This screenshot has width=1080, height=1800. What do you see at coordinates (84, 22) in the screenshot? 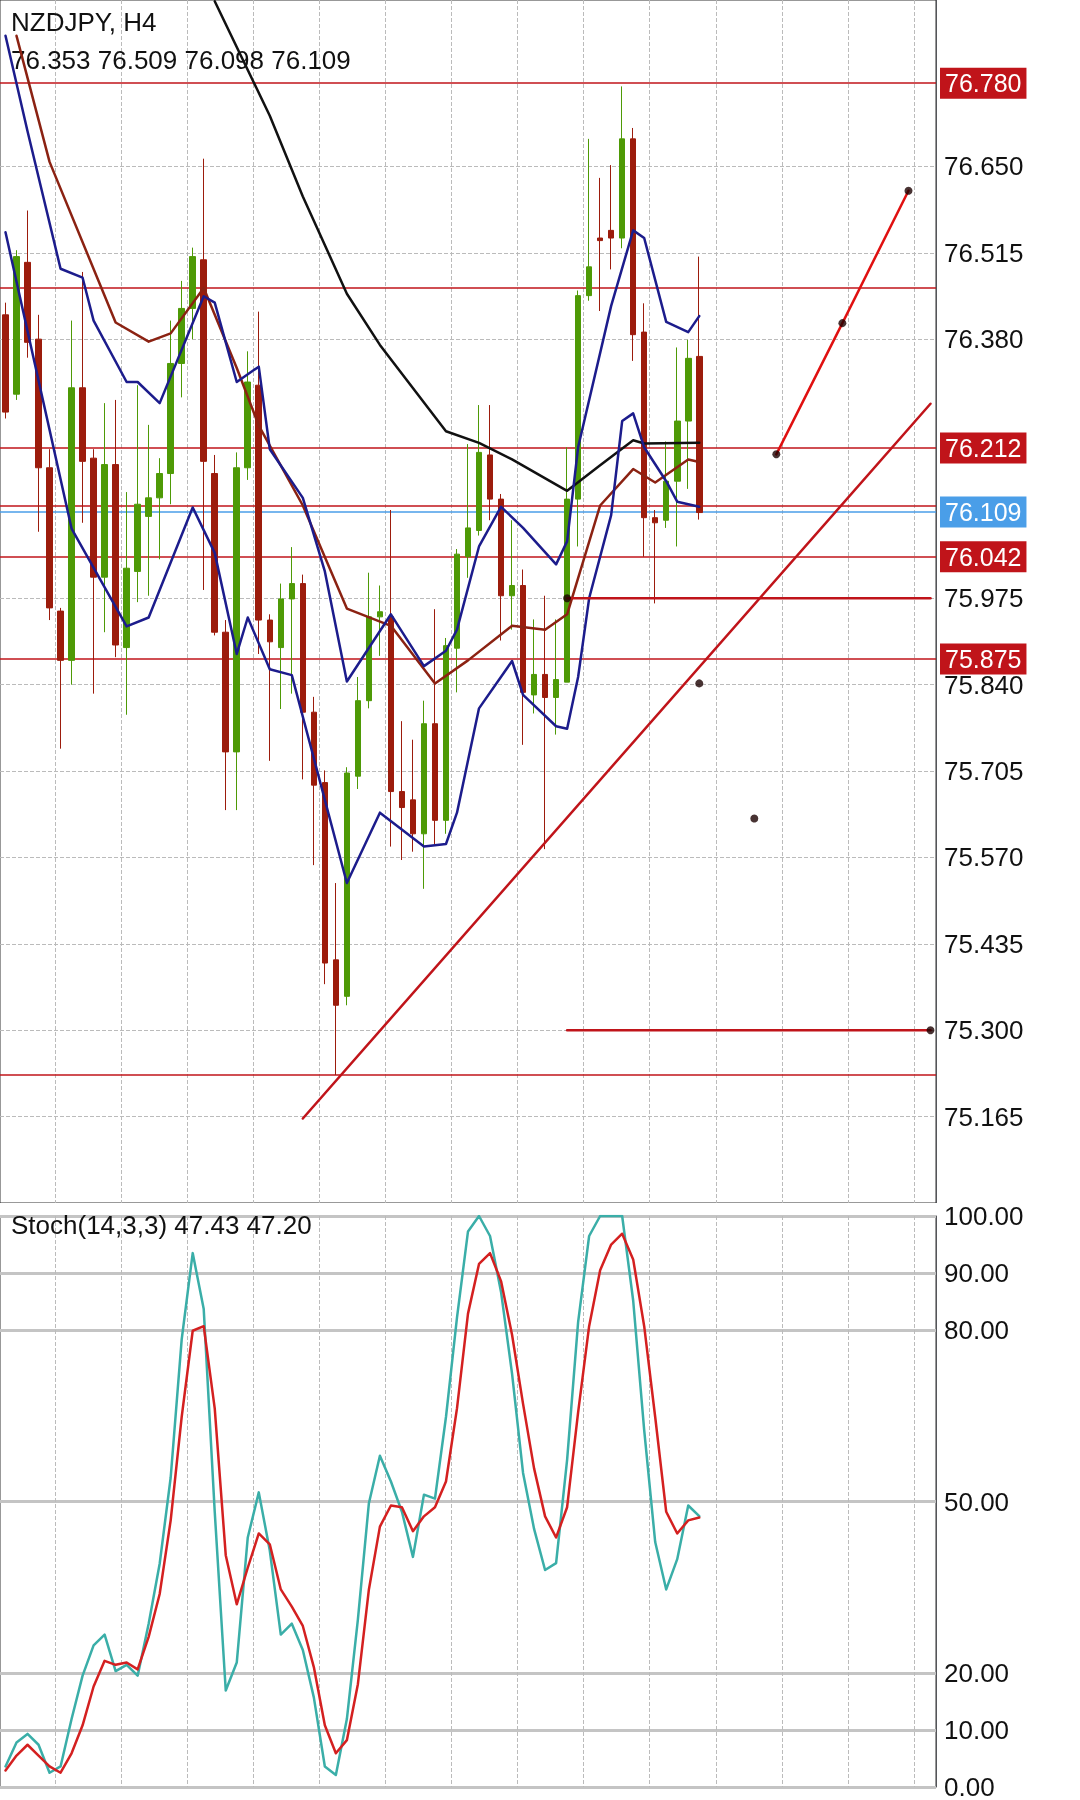
I see `chart-title: NZDJPY, H4` at bounding box center [84, 22].